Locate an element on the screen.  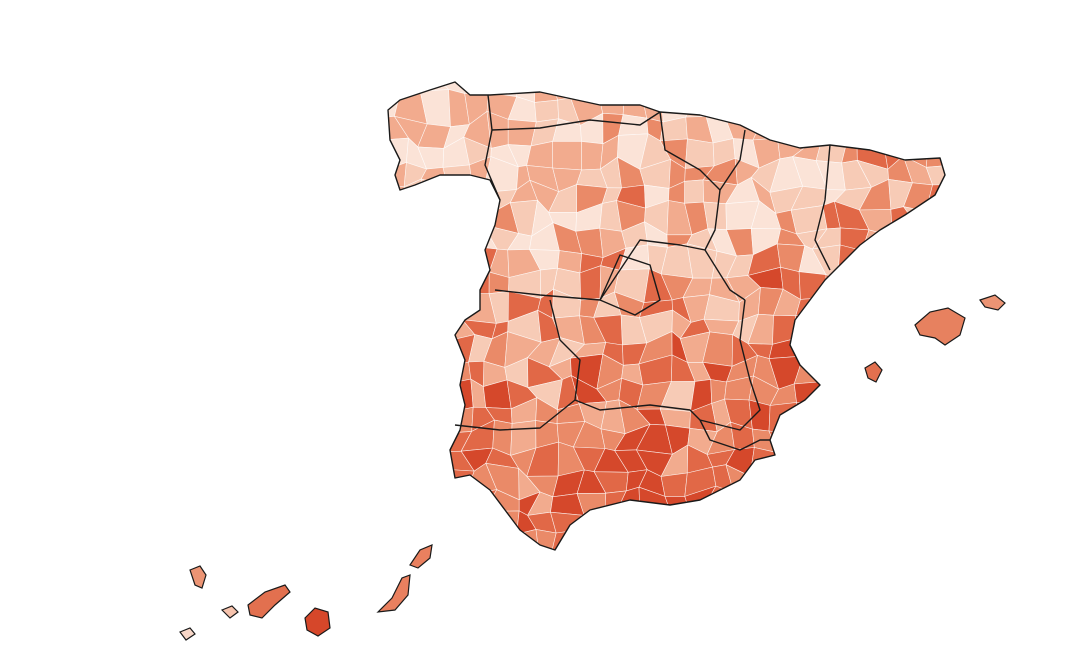
balearic-islands is located at coordinates (935, 338).